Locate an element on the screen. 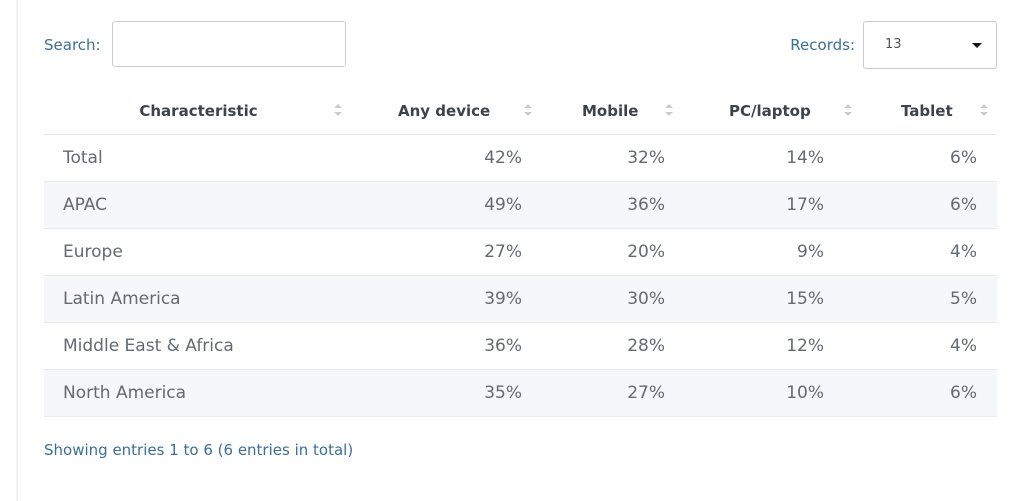 Image resolution: width=1016 pixels, height=501 pixels. table-row: Latin America 39% 30% 15% 5% is located at coordinates (520, 299).